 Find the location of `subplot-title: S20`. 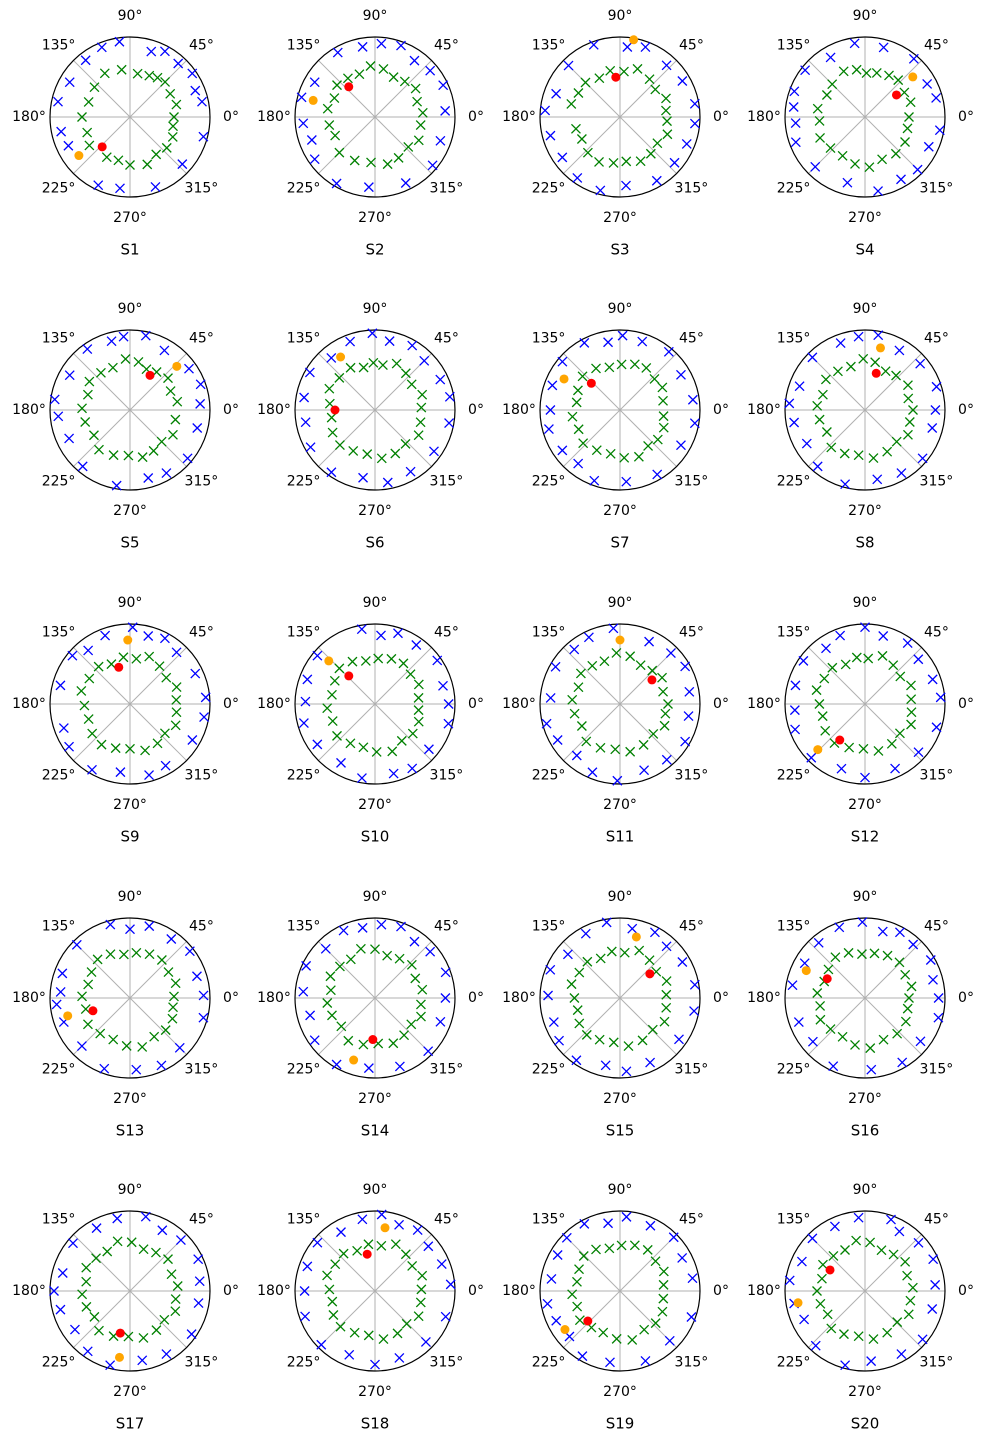

subplot-title: S20 is located at coordinates (865, 1424).